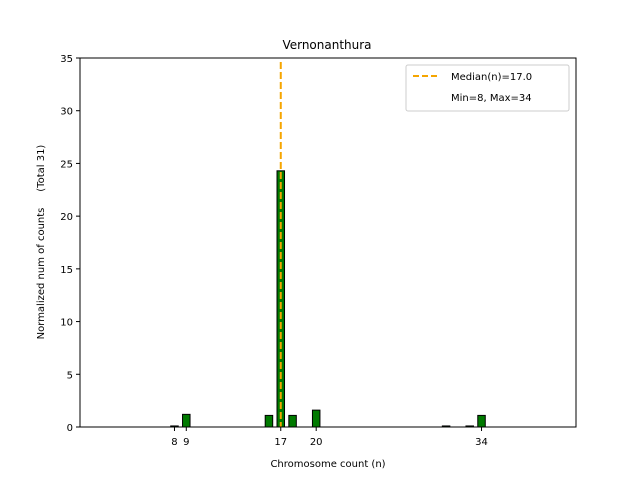  What do you see at coordinates (70, 375) in the screenshot?
I see `y-tick-label: 5` at bounding box center [70, 375].